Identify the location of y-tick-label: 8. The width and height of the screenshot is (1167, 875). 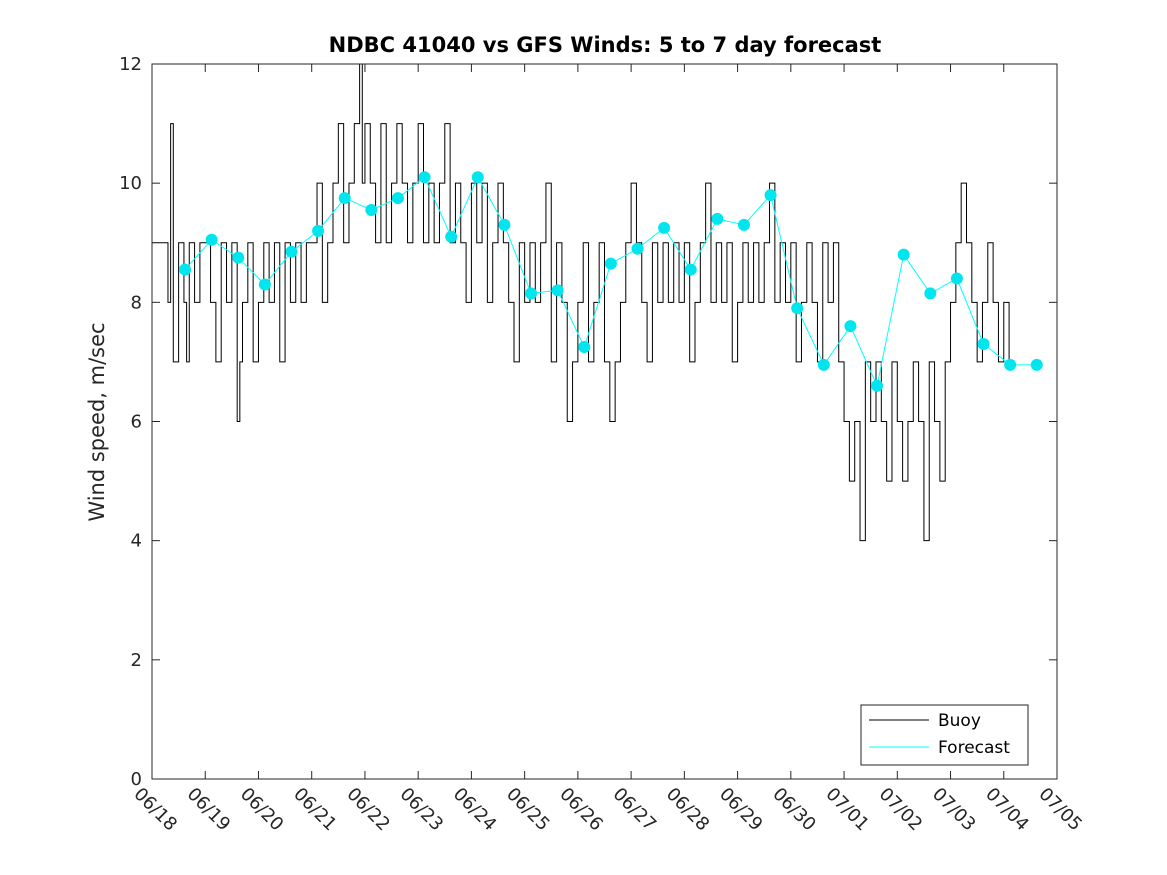
(136, 302).